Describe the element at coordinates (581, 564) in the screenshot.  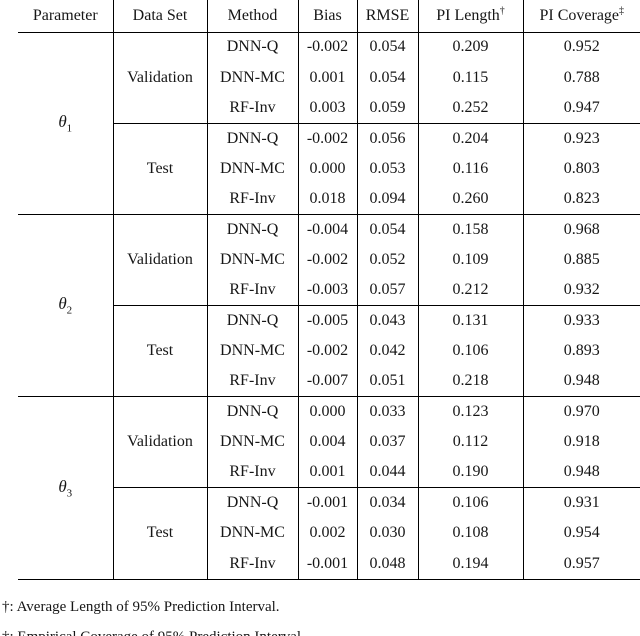
I see `cell-pi-coverage: 0.957` at that location.